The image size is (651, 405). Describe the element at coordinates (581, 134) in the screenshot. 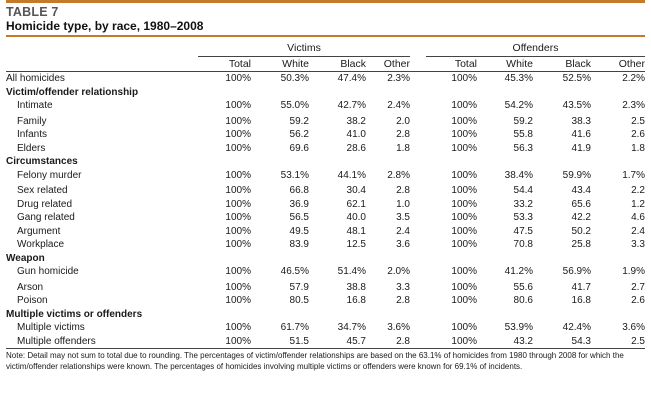

I see `cell: 41.6` at that location.